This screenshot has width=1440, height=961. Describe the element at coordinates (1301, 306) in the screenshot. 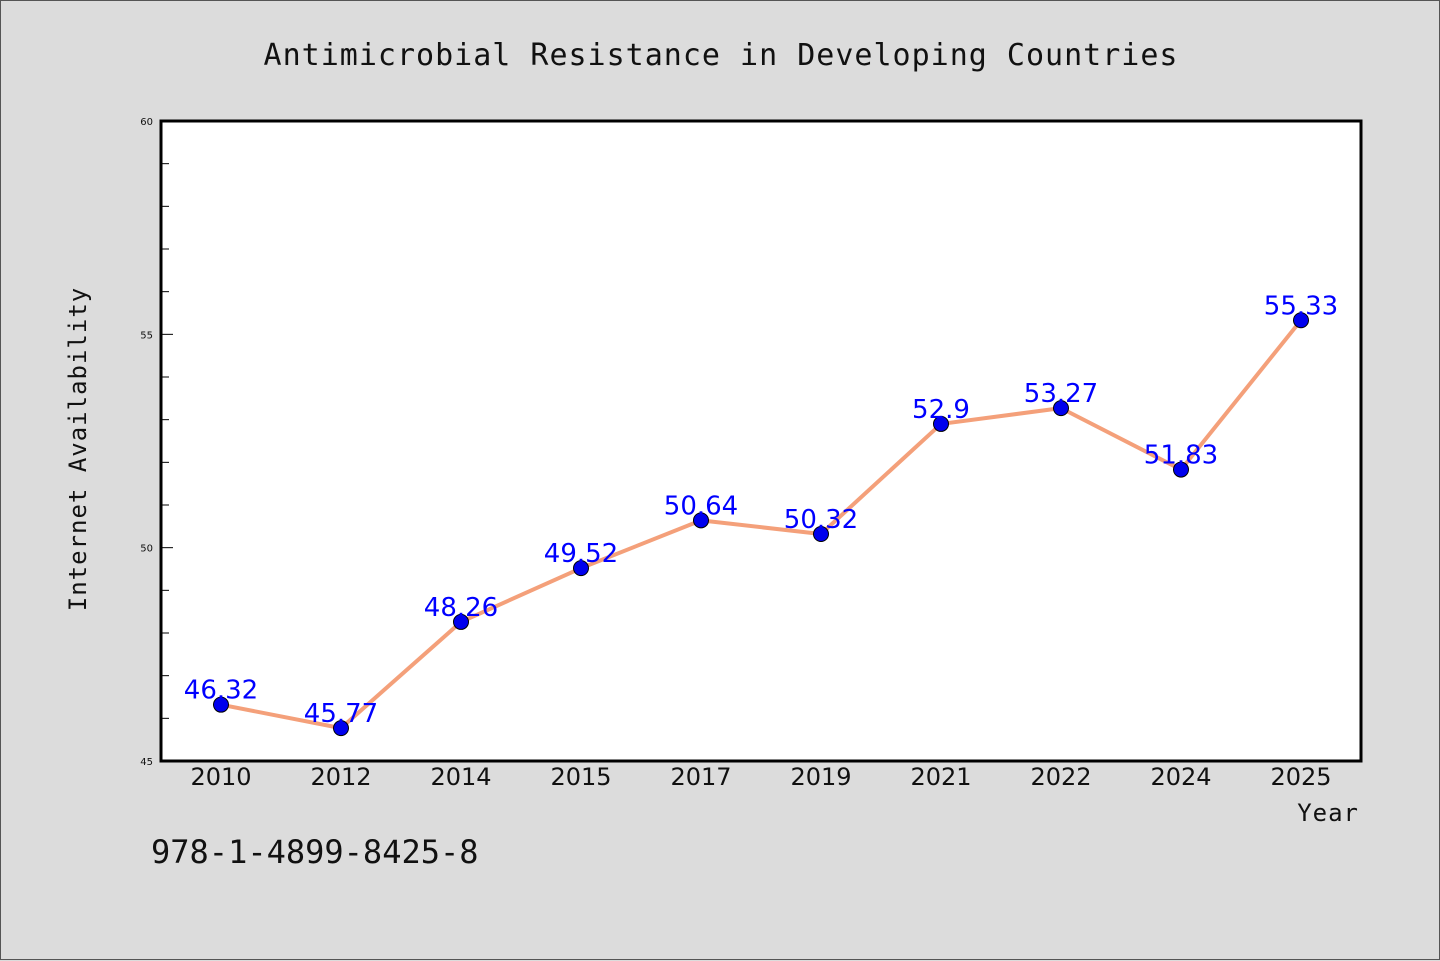

I see `data-label: 55.33` at that location.